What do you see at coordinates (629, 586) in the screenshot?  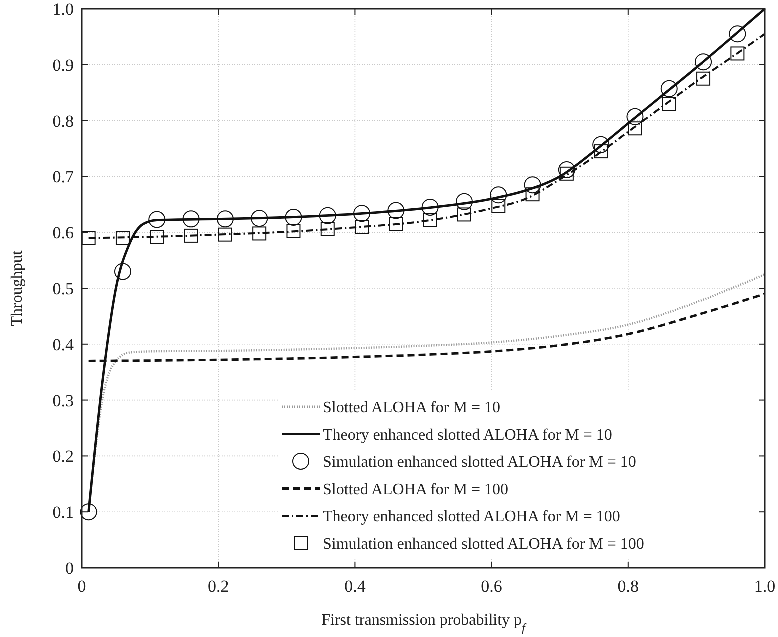 I see `x-tick-label: 0.8` at bounding box center [629, 586].